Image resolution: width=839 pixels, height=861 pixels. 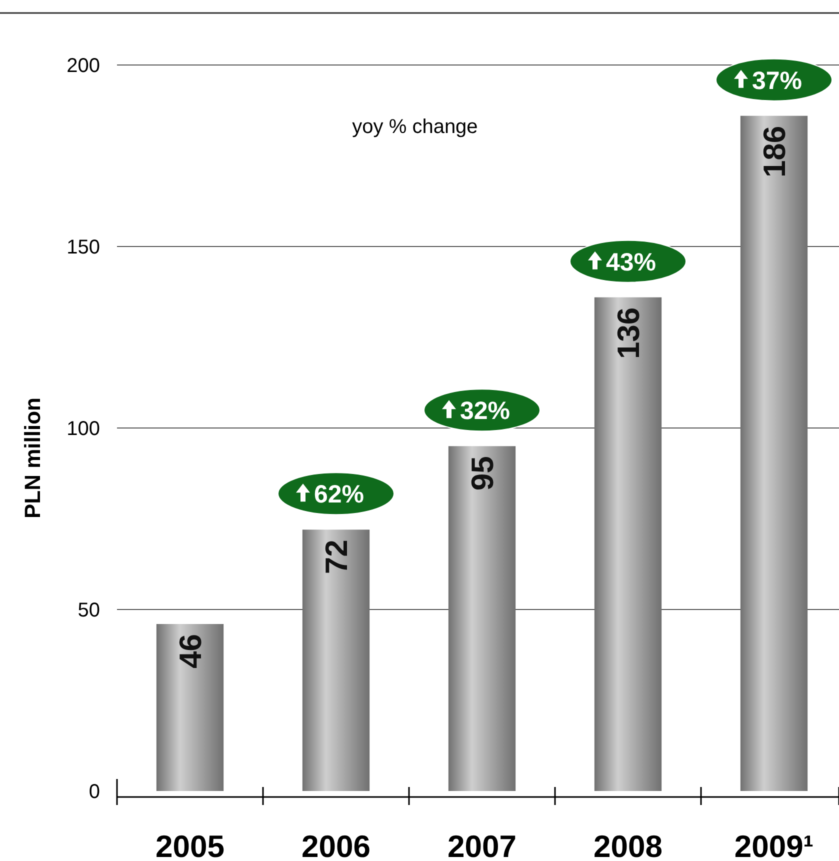 What do you see at coordinates (482, 845) in the screenshot?
I see `x-tick-label: 2007` at bounding box center [482, 845].